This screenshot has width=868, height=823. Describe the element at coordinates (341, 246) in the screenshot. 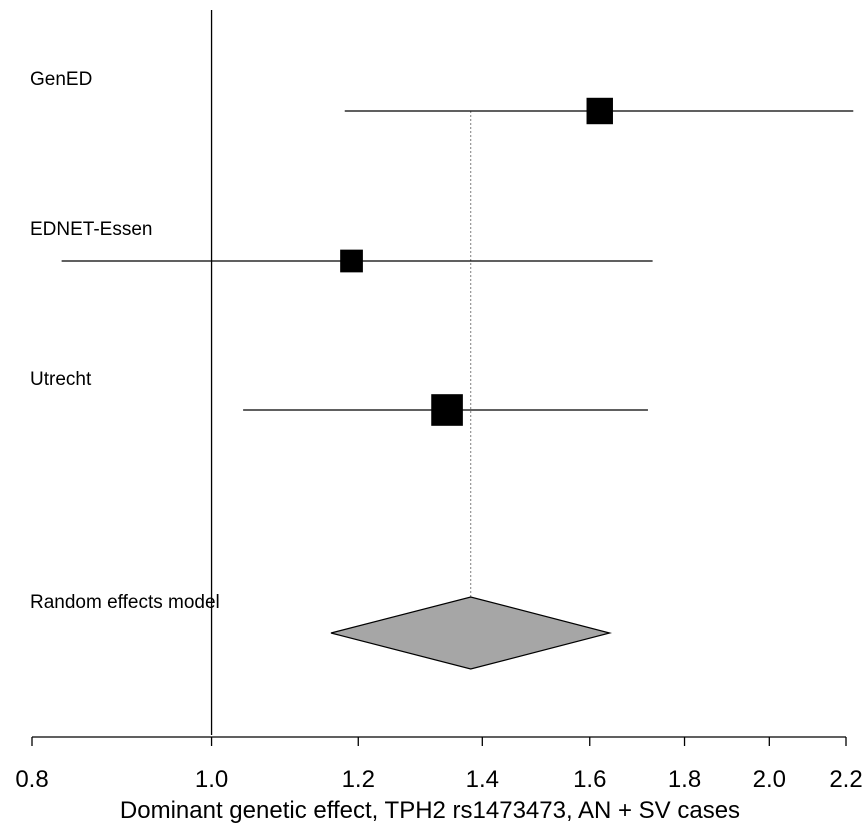

I see `study-row: EDNET-Essen` at that location.